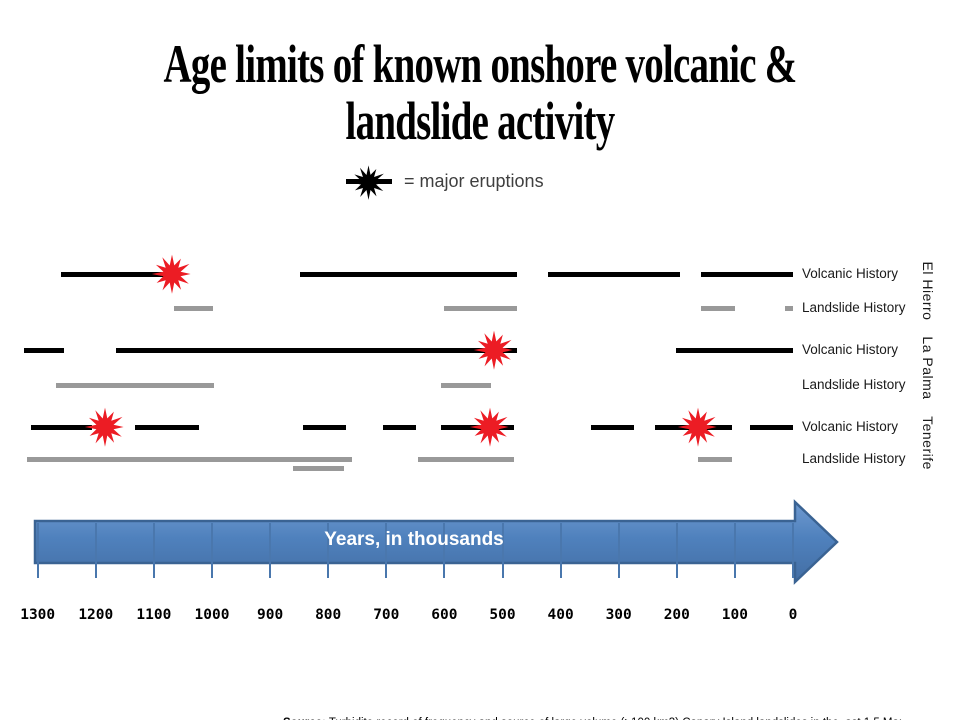  I want to click on axis-tick-label: 700, so click(386, 615).